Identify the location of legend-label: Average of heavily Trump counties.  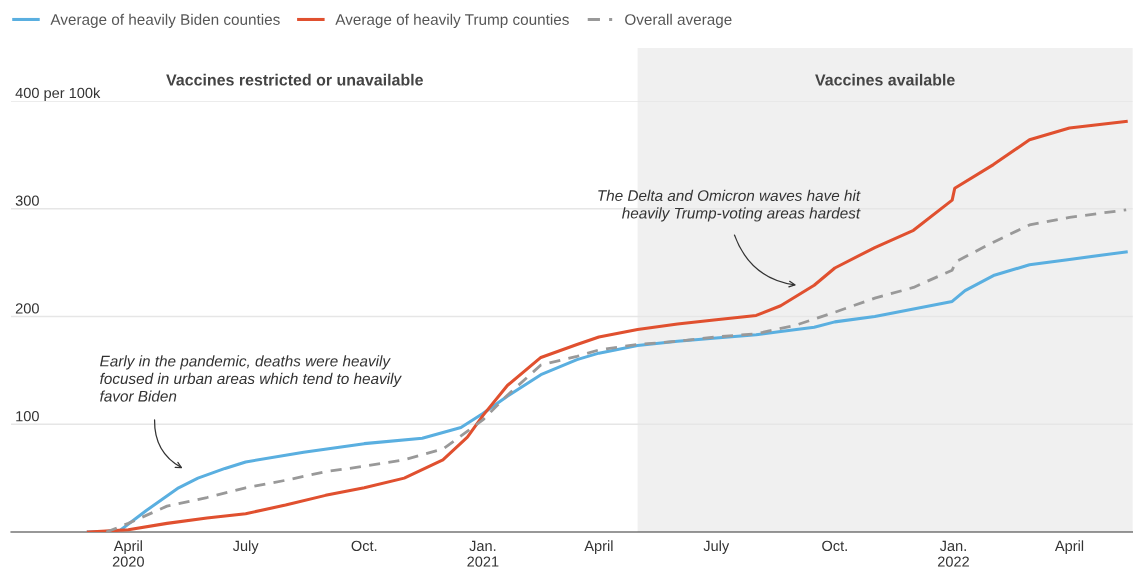
(452, 20).